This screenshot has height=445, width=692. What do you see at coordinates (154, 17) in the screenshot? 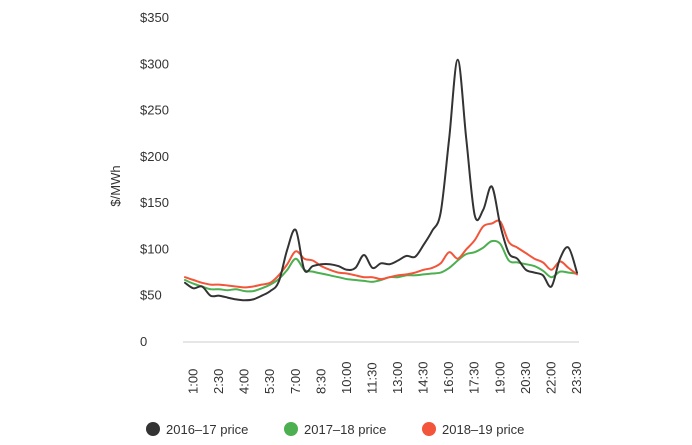
I see `y-tick-label: $350` at bounding box center [154, 17].